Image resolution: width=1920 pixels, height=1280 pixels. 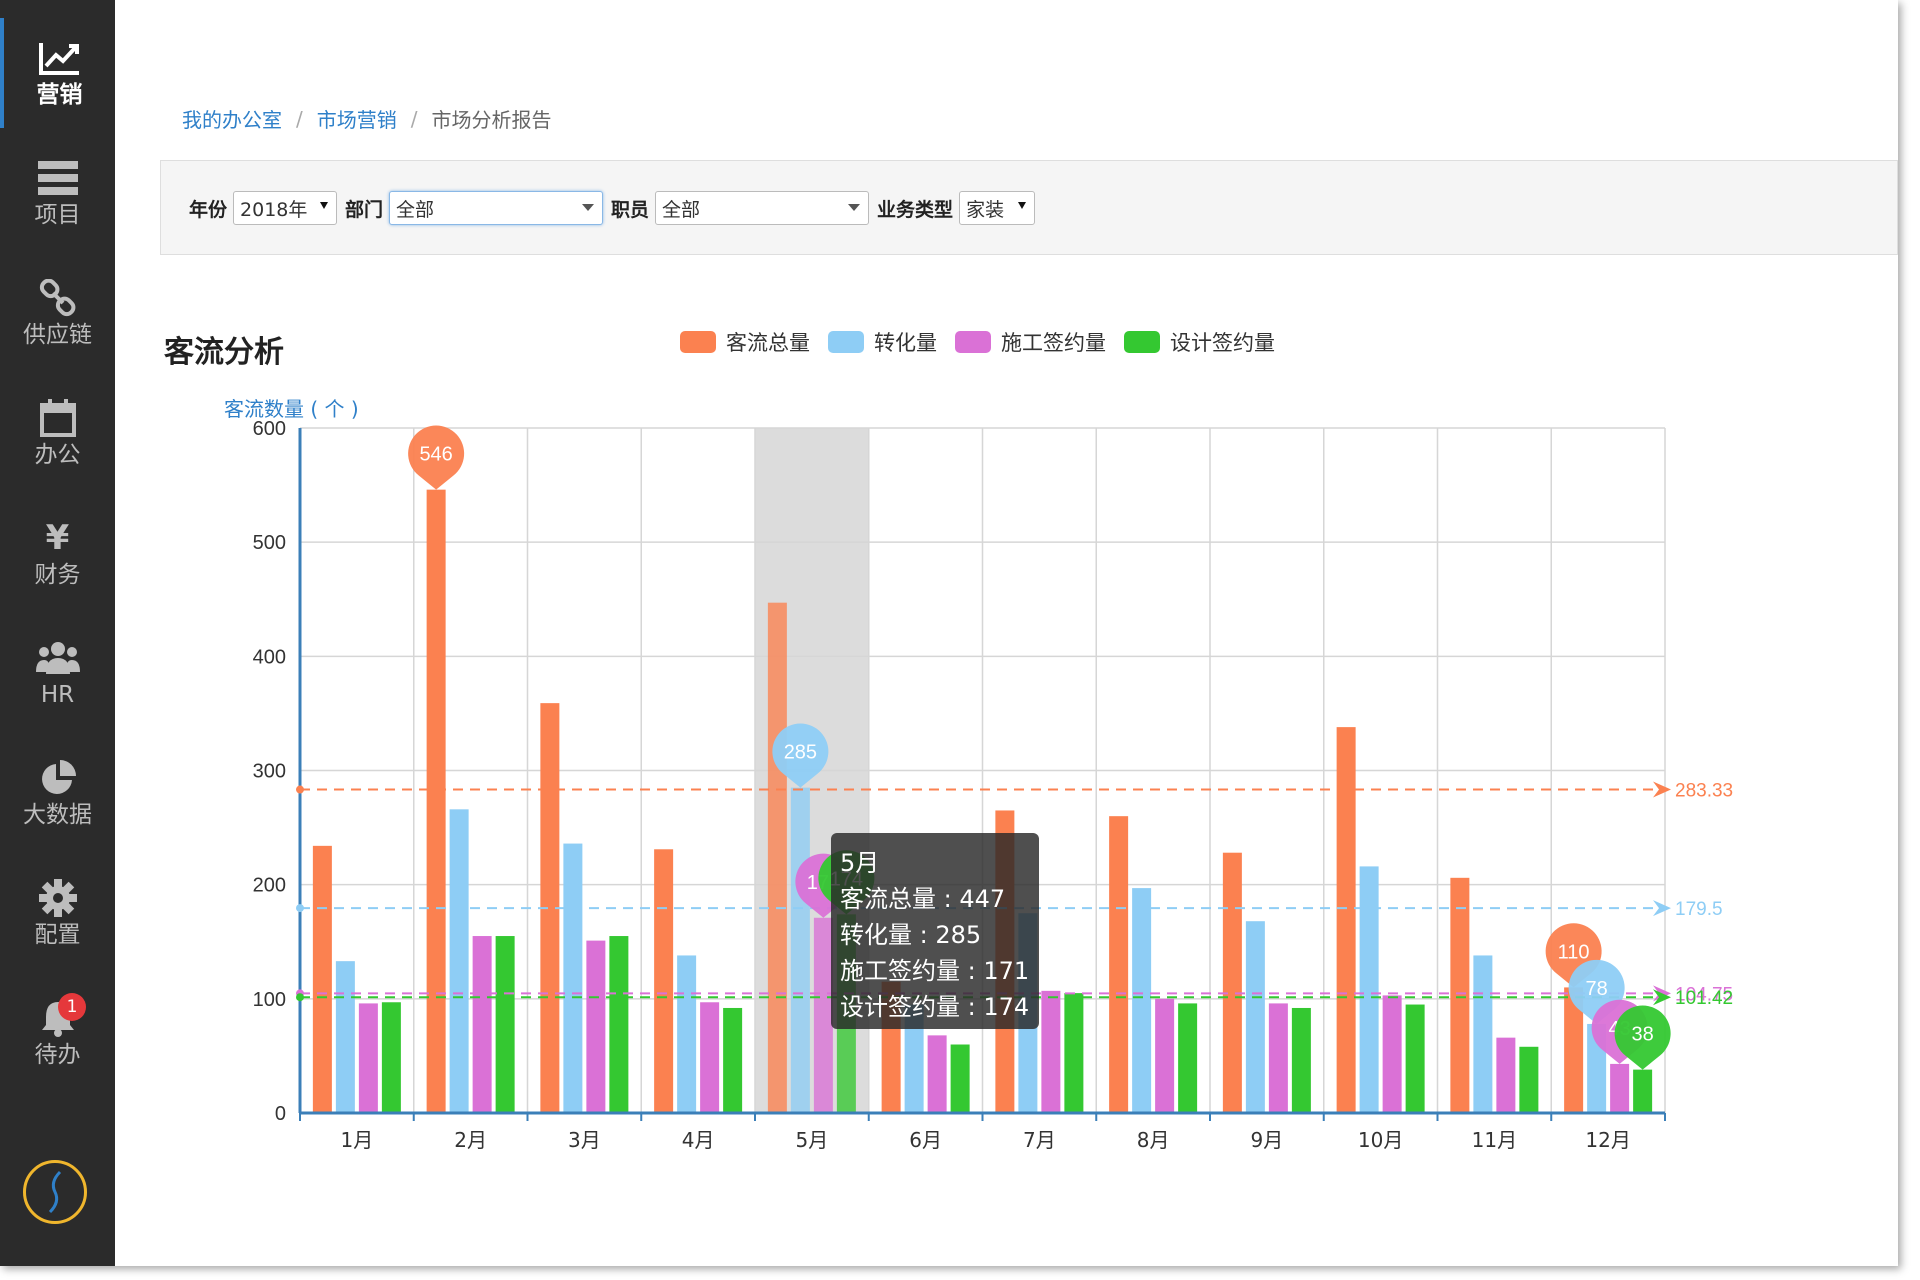 What do you see at coordinates (356, 120) in the screenshot?
I see `breadcrumb-link-marketing: 市场营销` at bounding box center [356, 120].